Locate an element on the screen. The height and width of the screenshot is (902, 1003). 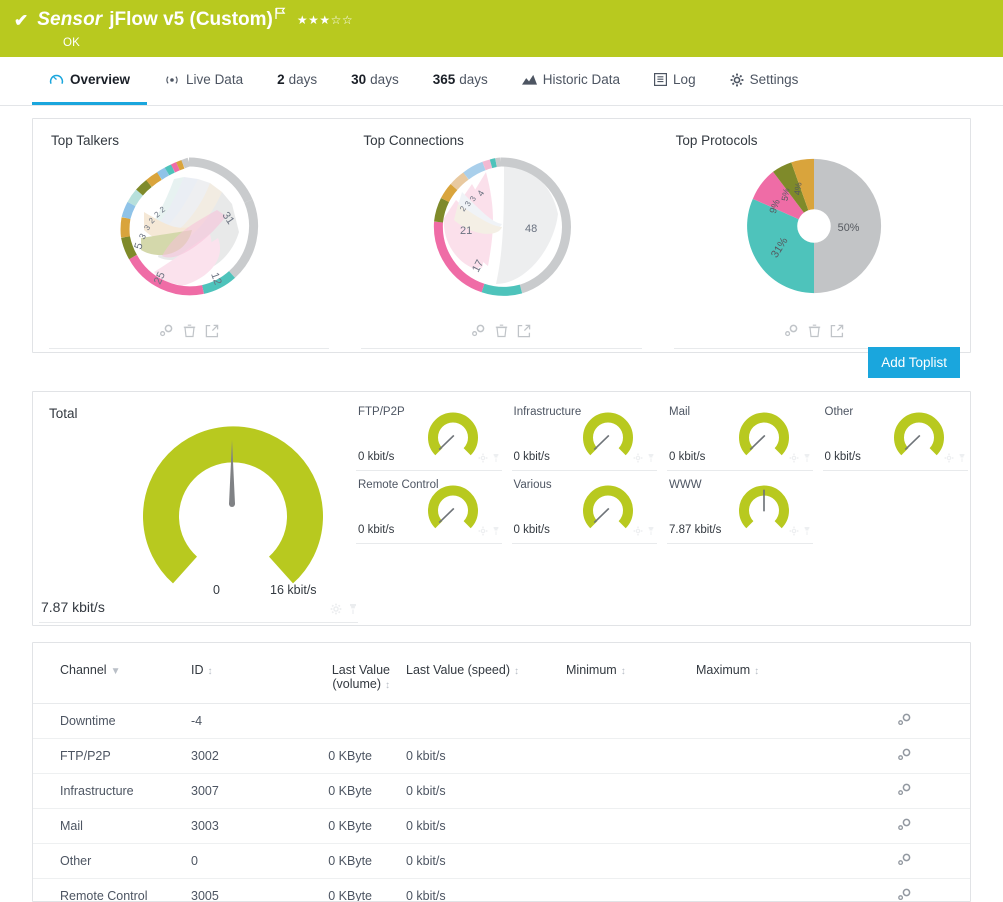
total-gauge-dial is located at coordinates (233, 508).